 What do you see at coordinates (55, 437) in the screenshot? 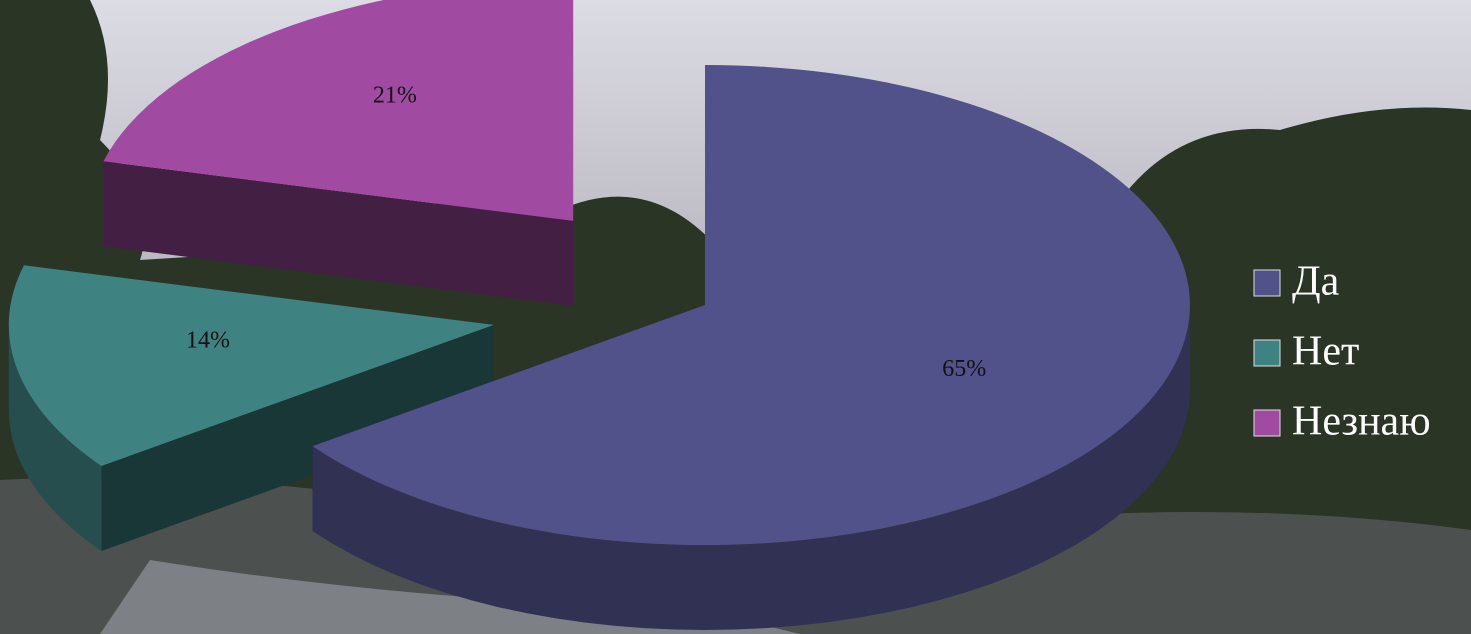
I see `slice-wall` at bounding box center [55, 437].